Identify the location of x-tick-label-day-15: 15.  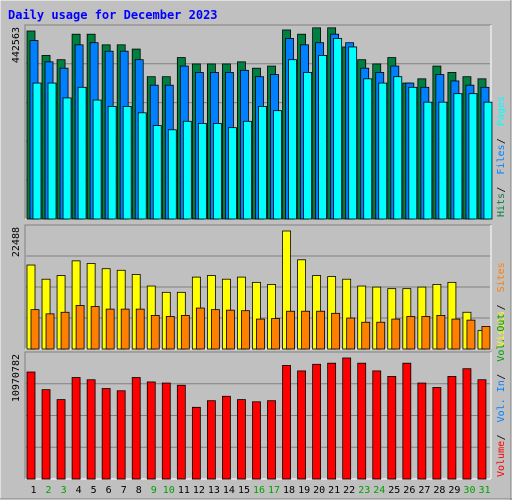
(244, 490).